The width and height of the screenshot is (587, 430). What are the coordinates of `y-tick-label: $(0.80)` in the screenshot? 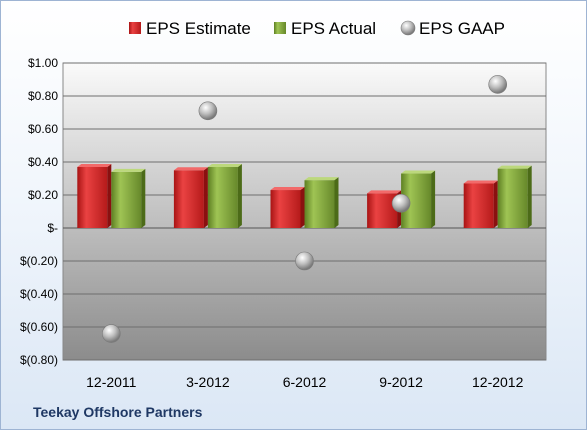 It's located at (39, 360).